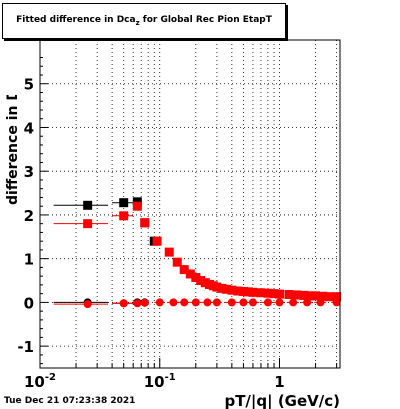 The image size is (400, 409). What do you see at coordinates (29, 85) in the screenshot?
I see `y-tick-label: 5` at bounding box center [29, 85].